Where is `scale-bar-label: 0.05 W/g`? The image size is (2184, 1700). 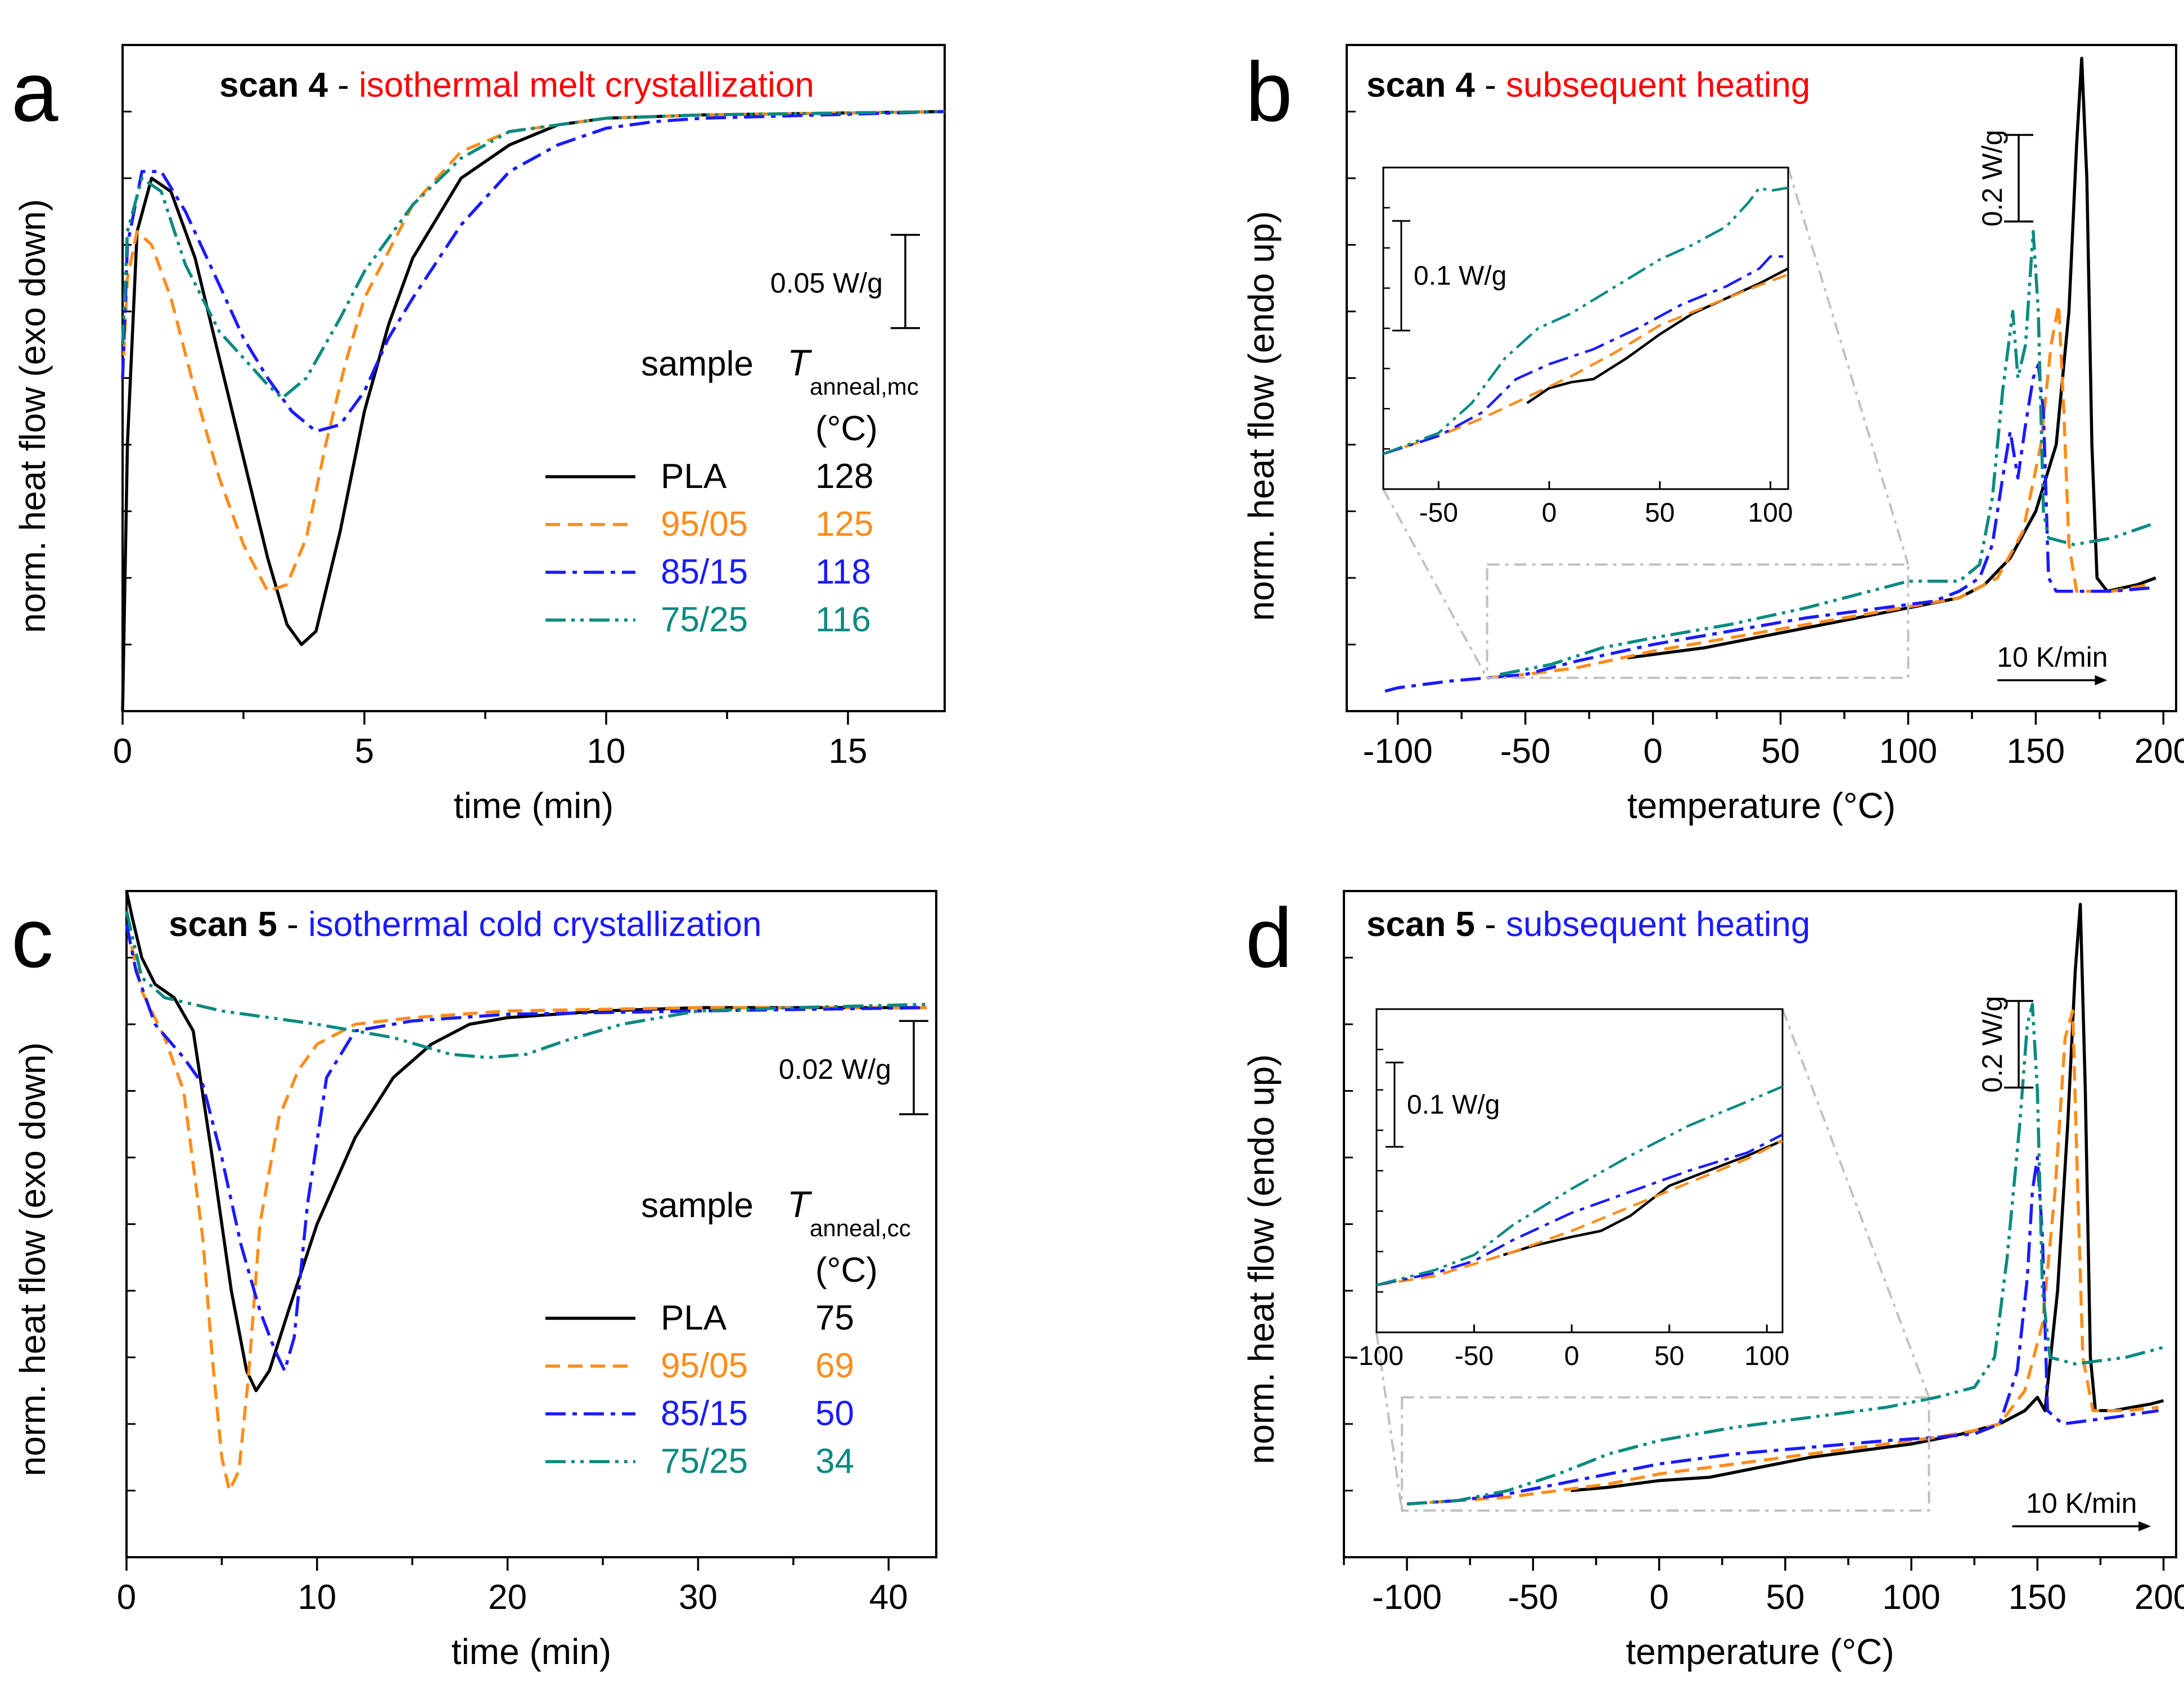
scale-bar-label: 0.05 W/g is located at coordinates (826, 283).